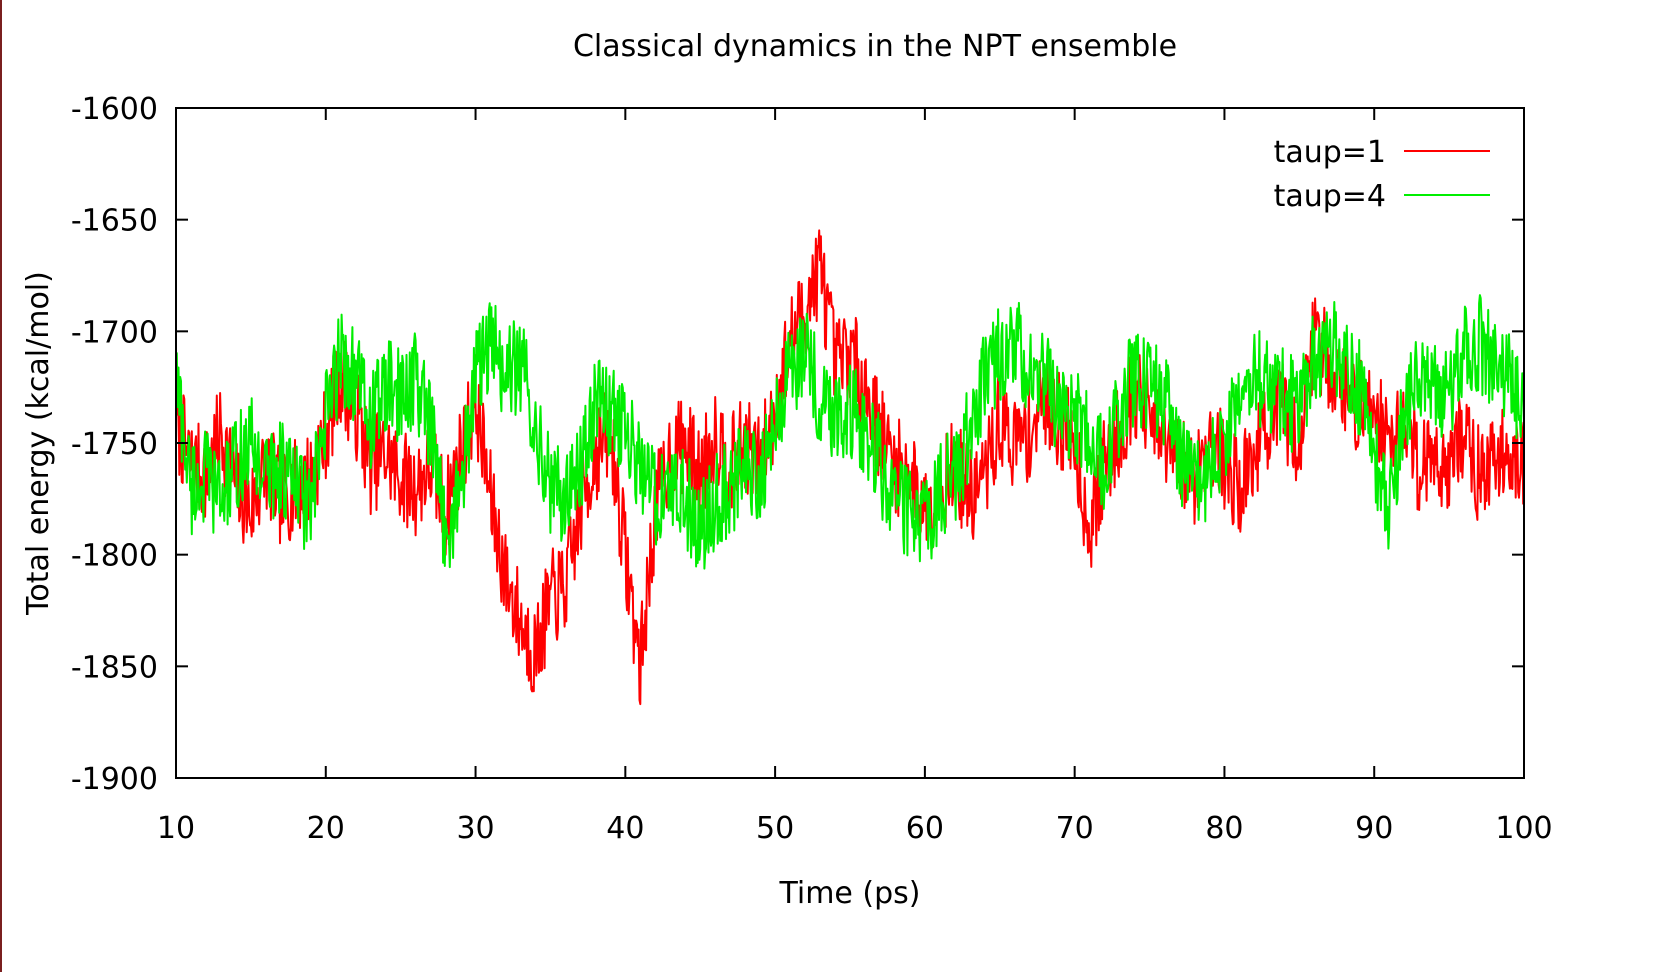  Describe the element at coordinates (1523, 828) in the screenshot. I see `x-tick-label: 100` at that location.